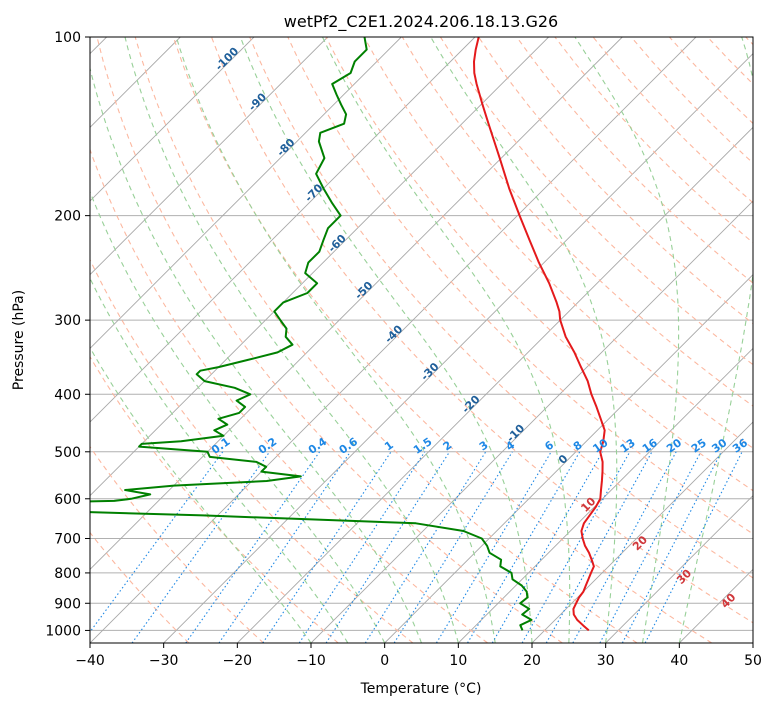  What do you see at coordinates (67, 604) in the screenshot?
I see `y-tick-label: 900` at bounding box center [67, 604].